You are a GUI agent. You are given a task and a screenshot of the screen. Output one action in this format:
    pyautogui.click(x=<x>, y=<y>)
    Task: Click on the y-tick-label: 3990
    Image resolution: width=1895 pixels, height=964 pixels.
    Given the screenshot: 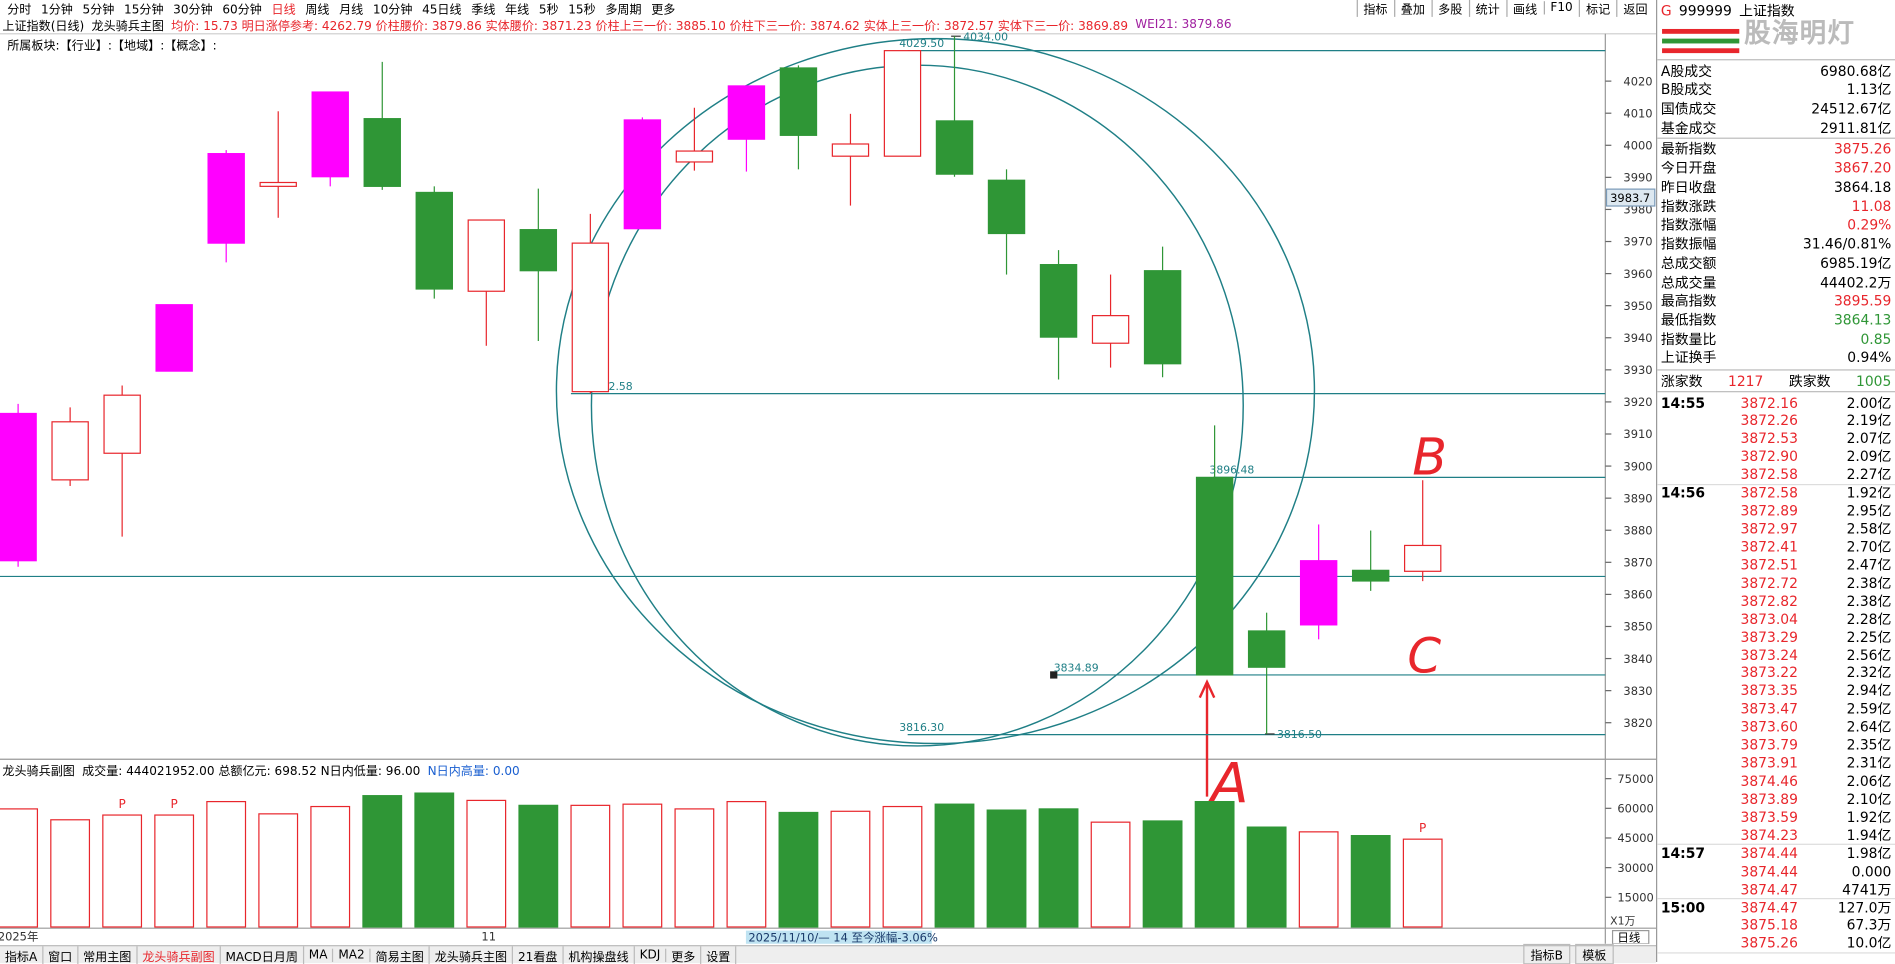 What is the action you would take?
    pyautogui.click(x=1637, y=178)
    